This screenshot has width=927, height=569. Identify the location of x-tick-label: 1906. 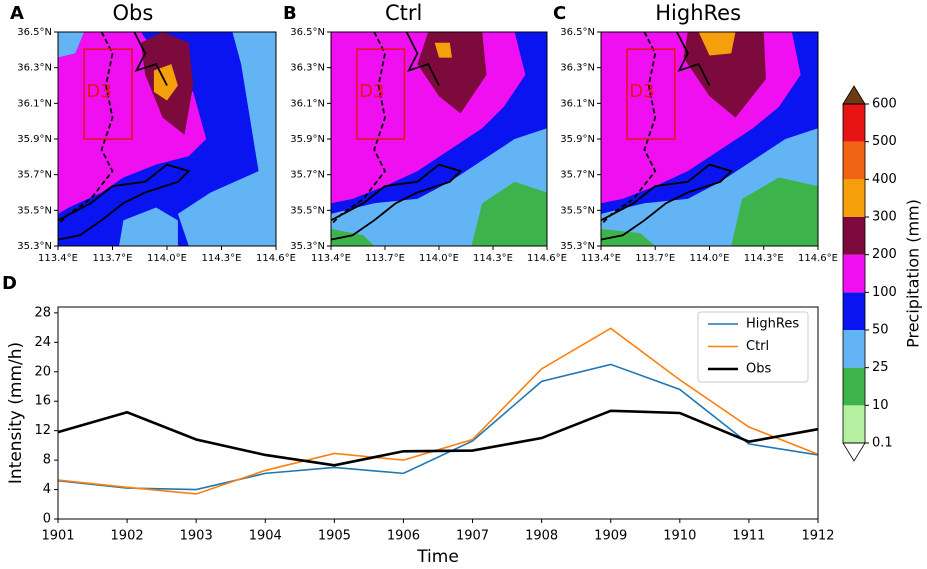
(403, 536).